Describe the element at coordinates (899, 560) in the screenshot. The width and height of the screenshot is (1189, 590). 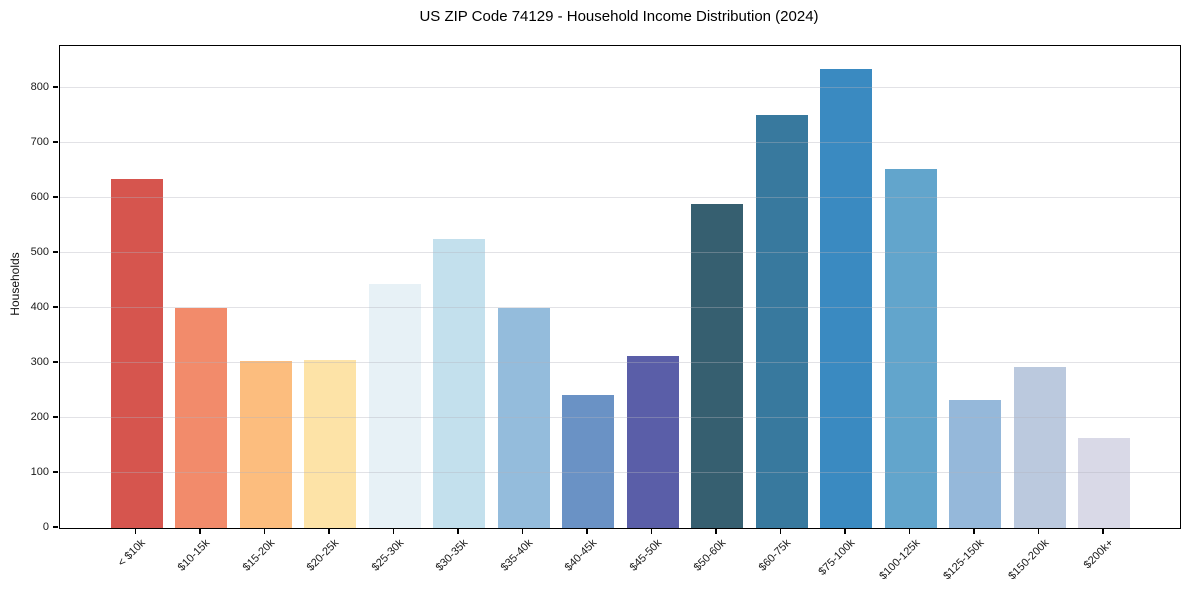
I see `x-tick-label-text: $100-125k` at that location.